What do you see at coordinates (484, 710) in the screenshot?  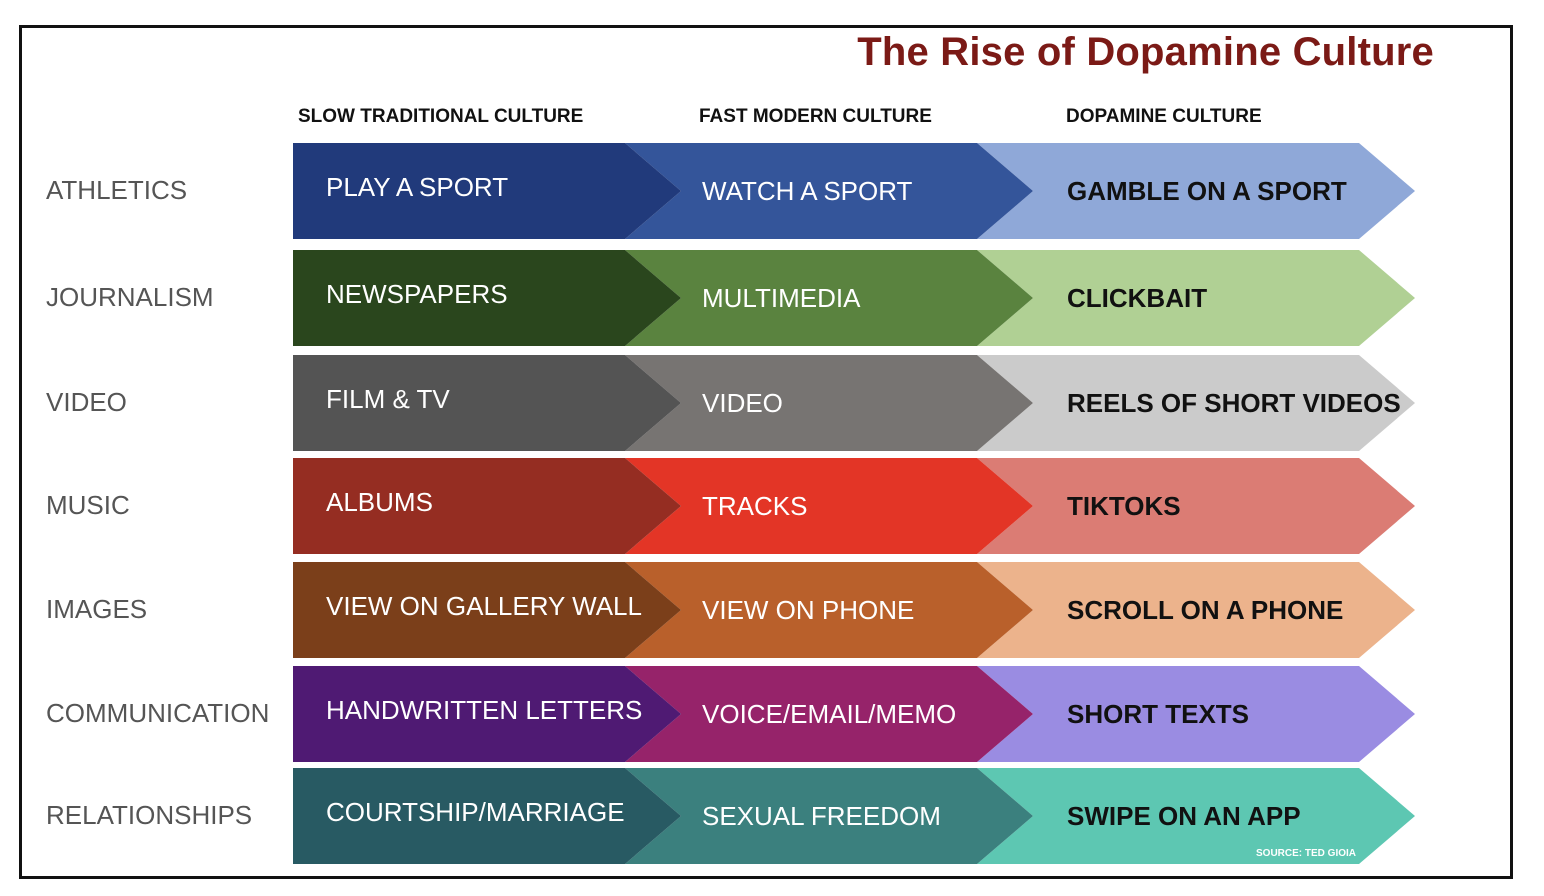 I see `cell-communication-1: HANDWRITTEN LETTERS` at bounding box center [484, 710].